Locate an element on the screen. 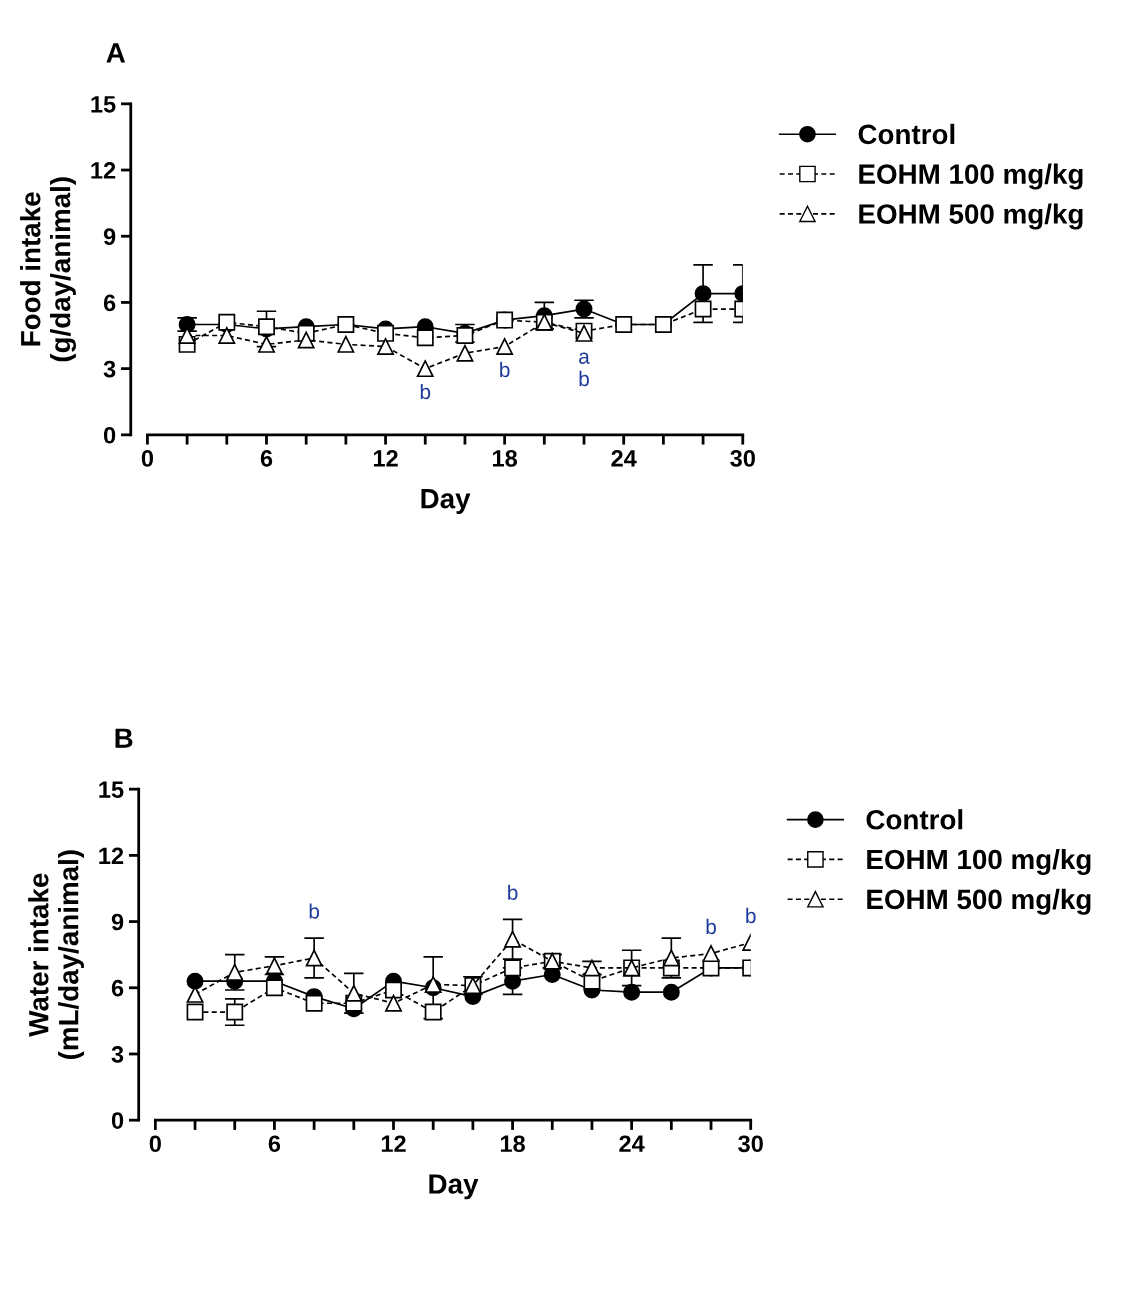 This screenshot has width=1134, height=1298. y-axis-title: Food intake (g/day/animal) is located at coordinates (48, 269).